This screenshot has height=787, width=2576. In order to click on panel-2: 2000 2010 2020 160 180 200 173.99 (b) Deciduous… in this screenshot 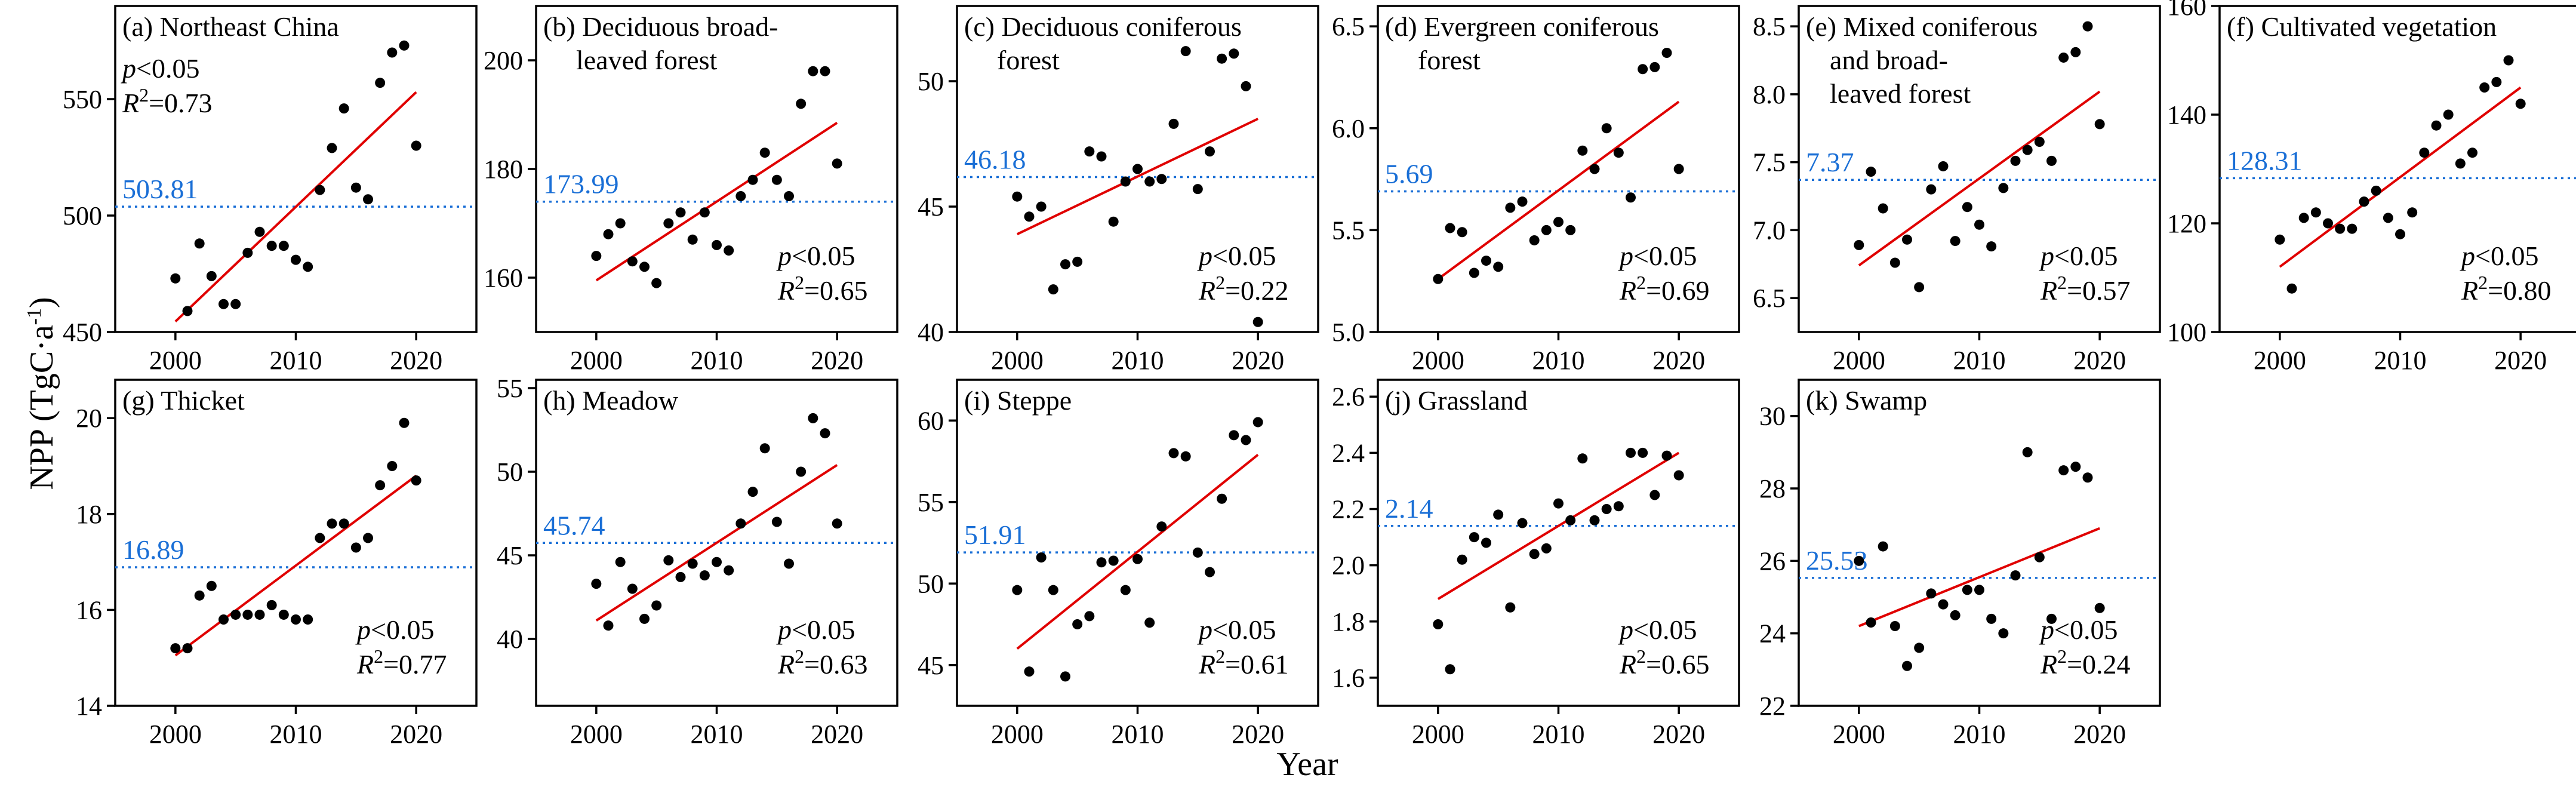, I will do `click(691, 190)`.